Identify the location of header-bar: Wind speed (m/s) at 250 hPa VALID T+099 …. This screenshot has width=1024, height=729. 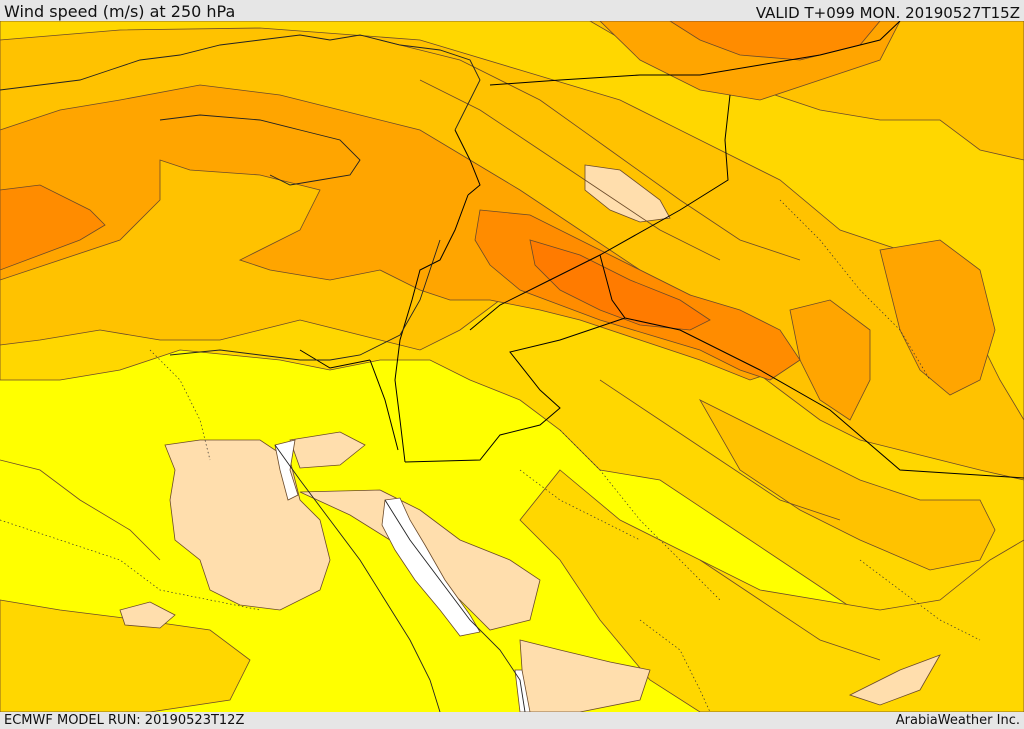
(512, 11).